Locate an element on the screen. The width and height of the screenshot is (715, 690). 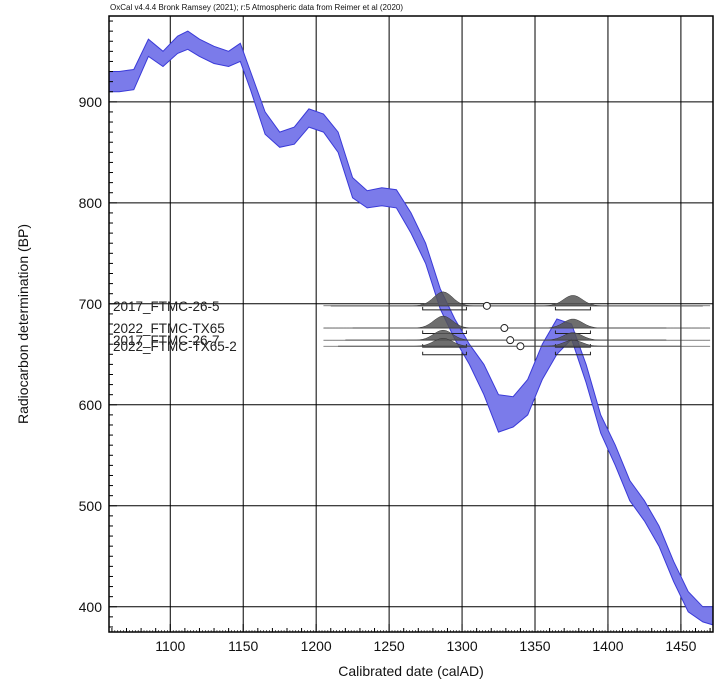
x-tick-label: 1150 is located at coordinates (243, 646).